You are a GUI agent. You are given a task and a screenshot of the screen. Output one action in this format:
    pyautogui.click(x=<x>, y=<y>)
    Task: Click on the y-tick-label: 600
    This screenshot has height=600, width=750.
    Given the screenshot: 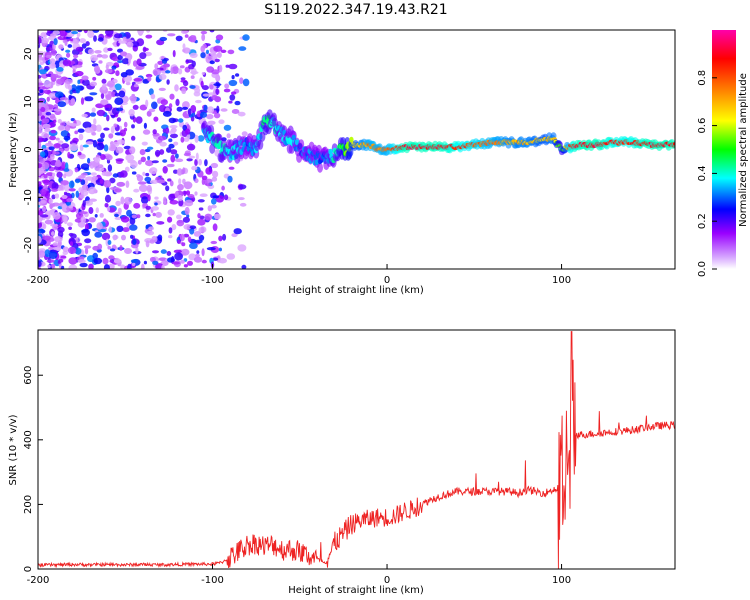 What is the action you would take?
    pyautogui.click(x=28, y=375)
    